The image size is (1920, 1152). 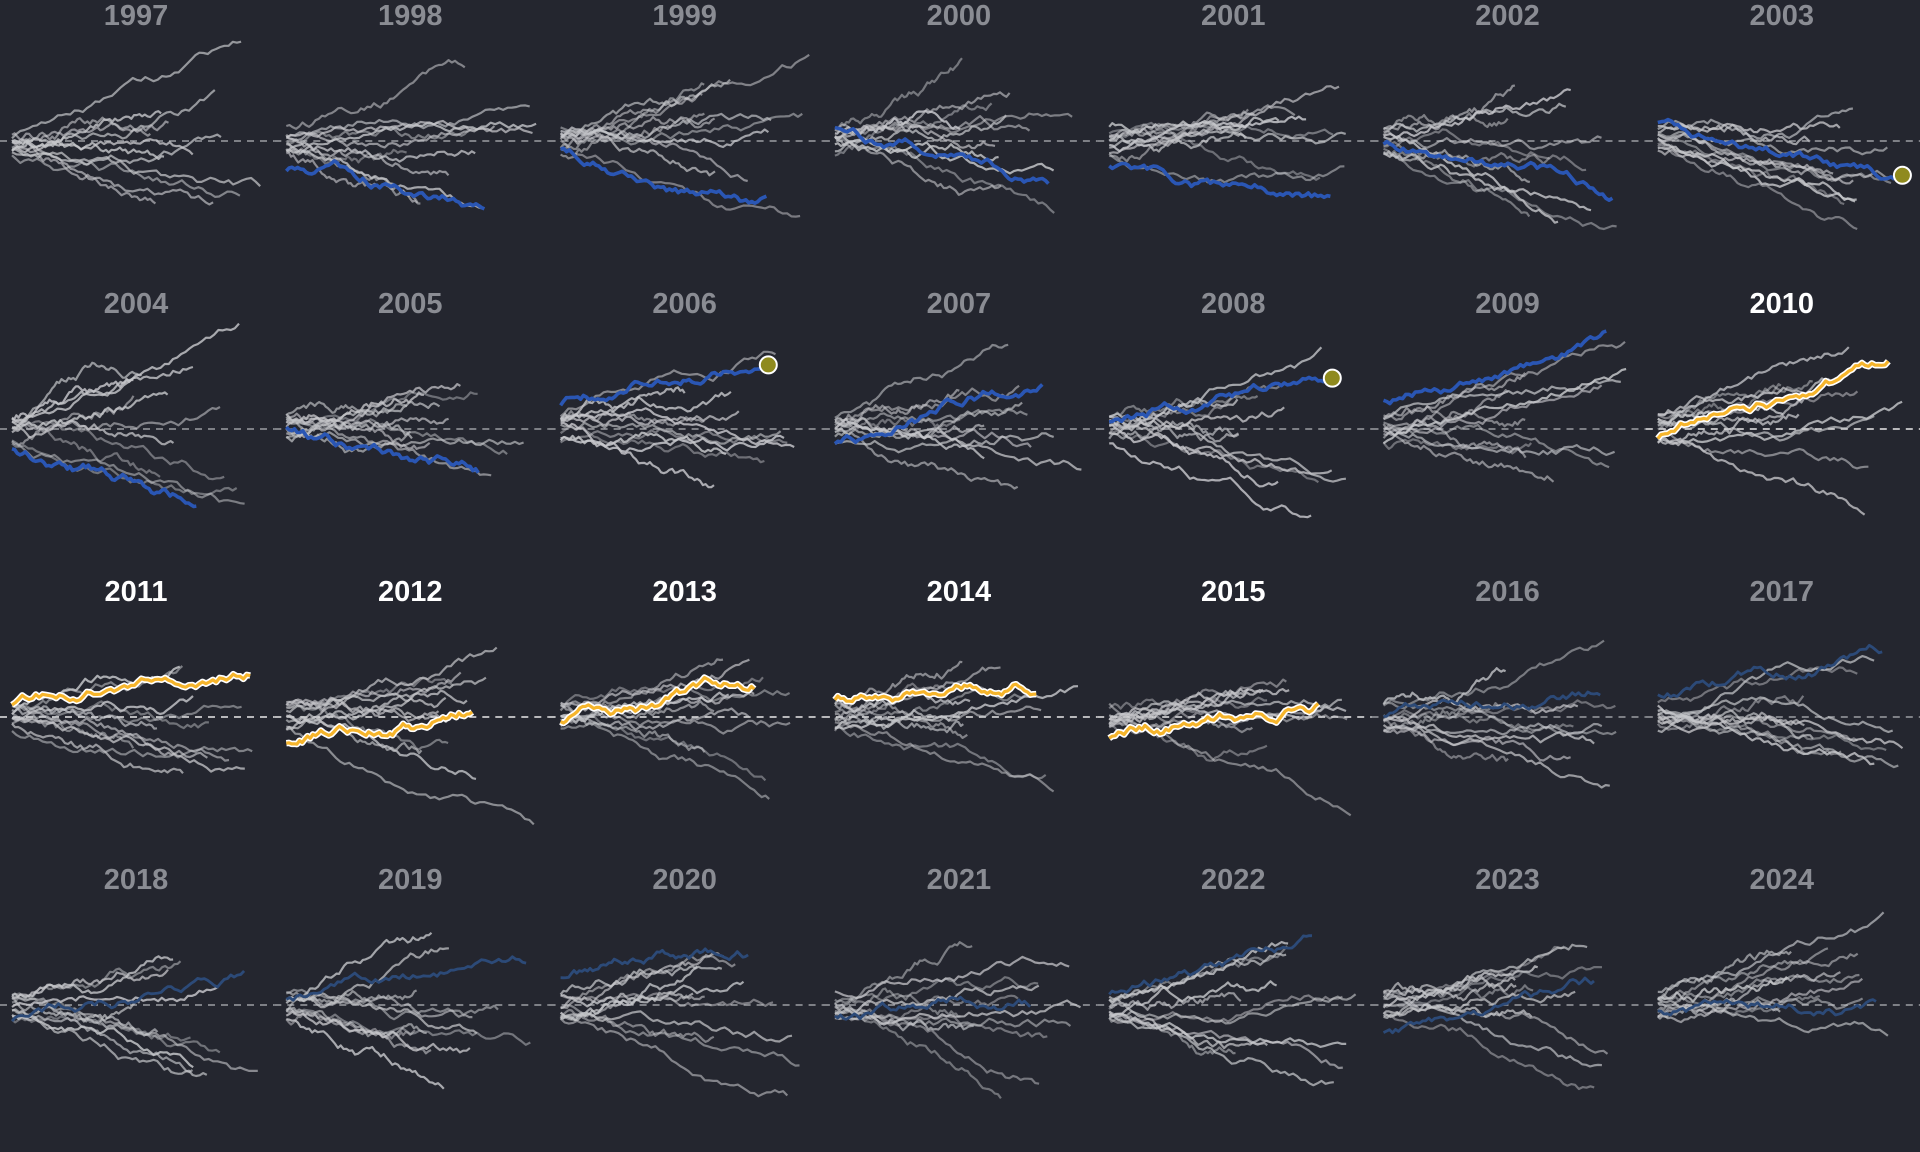 What do you see at coordinates (1233, 16) in the screenshot?
I see `year-label-2001: 2001` at bounding box center [1233, 16].